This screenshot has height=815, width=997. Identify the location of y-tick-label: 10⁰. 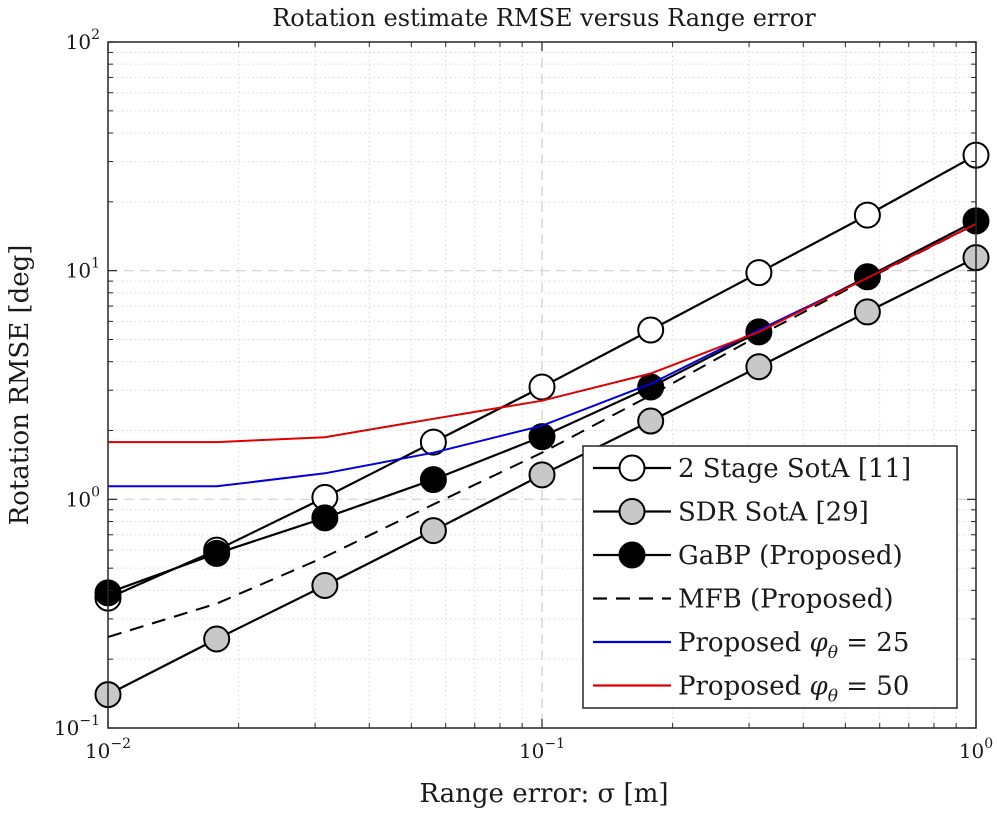
(83, 497).